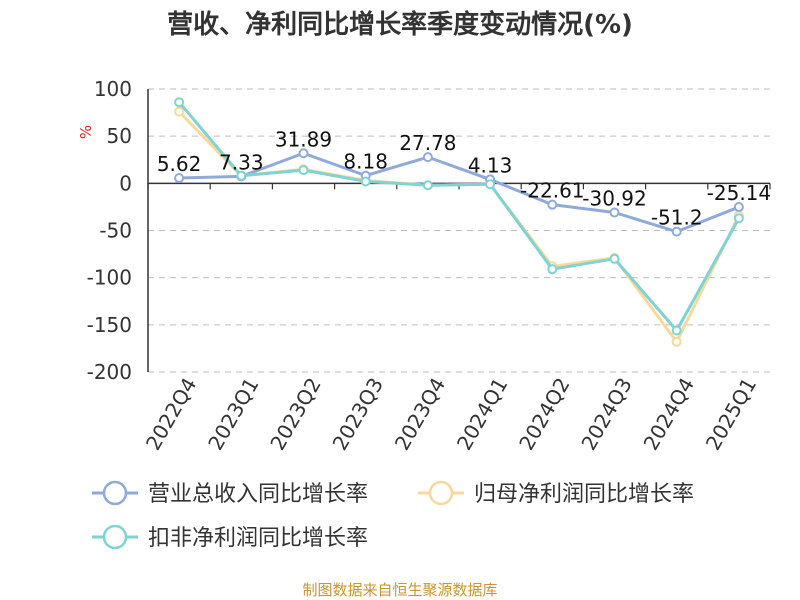 The image size is (800, 600). I want to click on legend-item: 扣非净利润同比增长率, so click(230, 537).